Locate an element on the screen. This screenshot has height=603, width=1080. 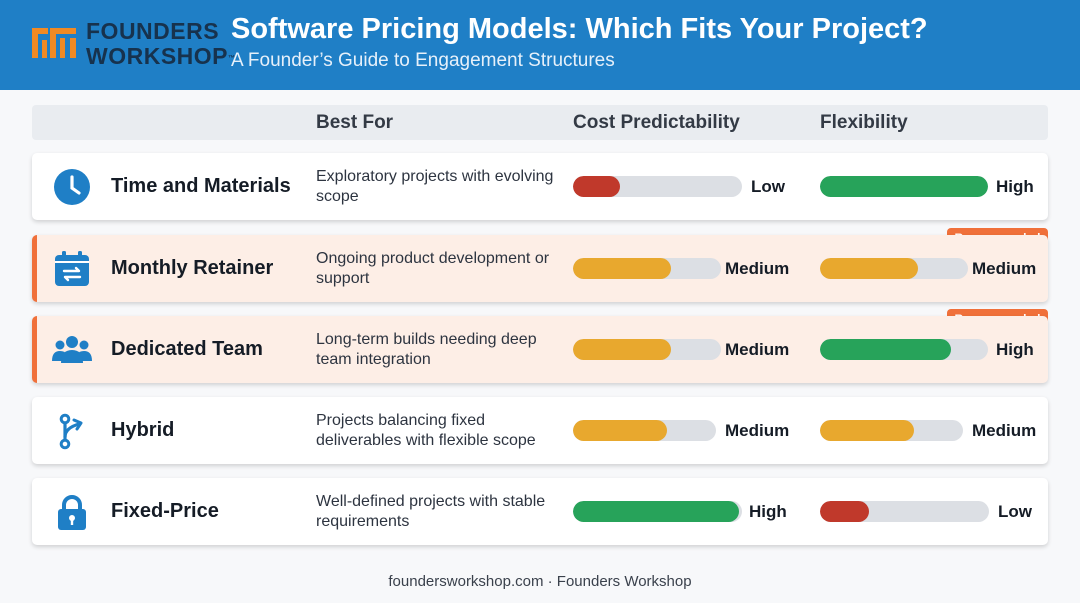
clock-icon is located at coordinates (72, 187).